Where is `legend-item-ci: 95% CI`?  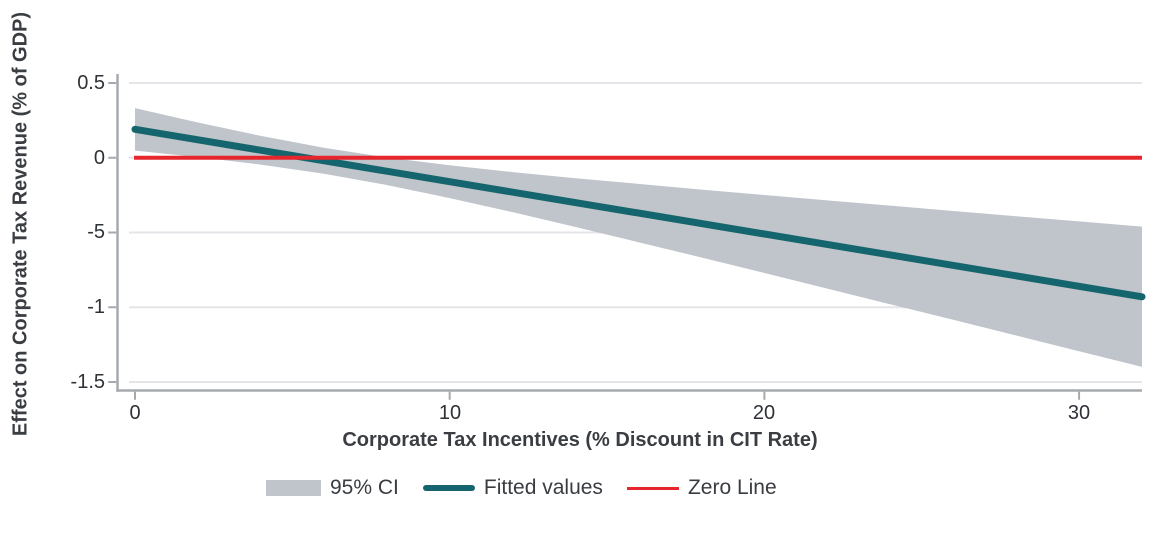
legend-item-ci: 95% CI is located at coordinates (332, 488).